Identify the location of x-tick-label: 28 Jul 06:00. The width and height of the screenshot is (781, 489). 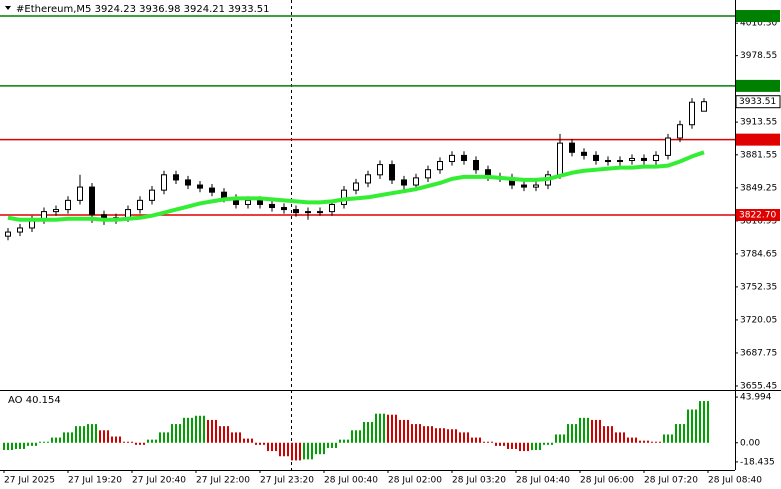
(607, 481).